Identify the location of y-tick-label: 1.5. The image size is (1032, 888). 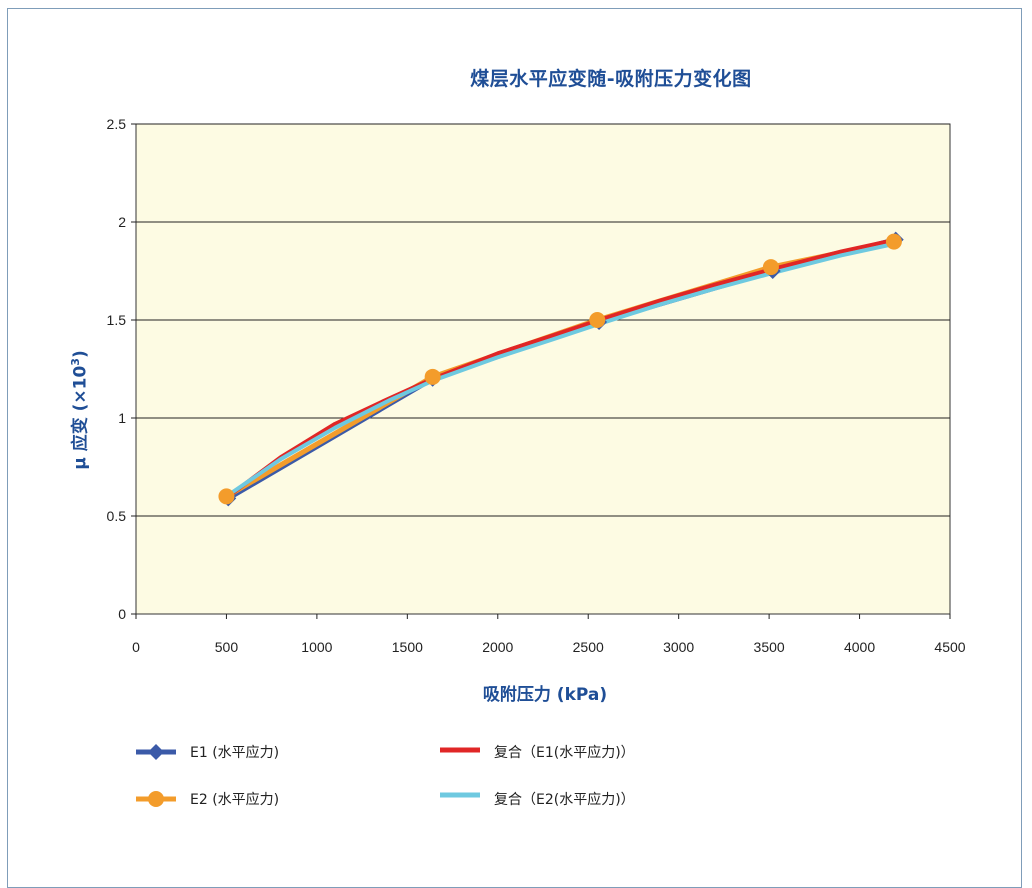
(117, 320).